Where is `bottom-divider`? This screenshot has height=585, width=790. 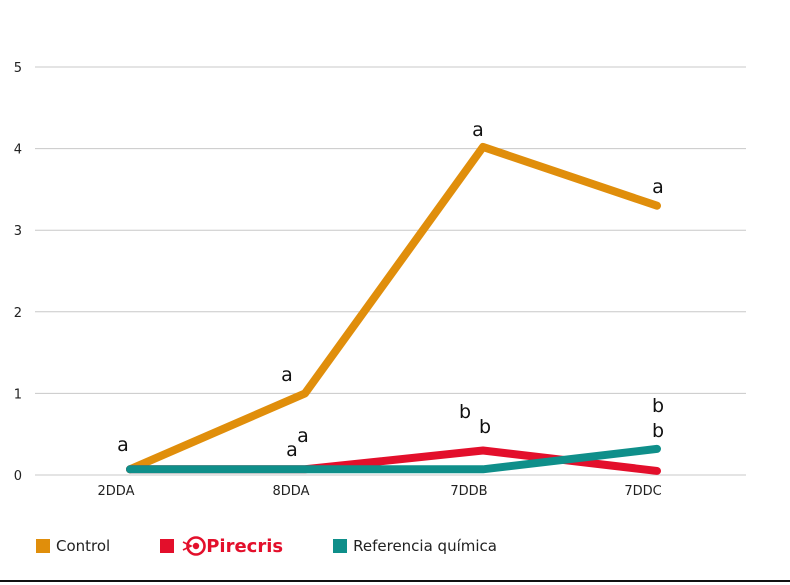
bottom-divider is located at coordinates (395, 581).